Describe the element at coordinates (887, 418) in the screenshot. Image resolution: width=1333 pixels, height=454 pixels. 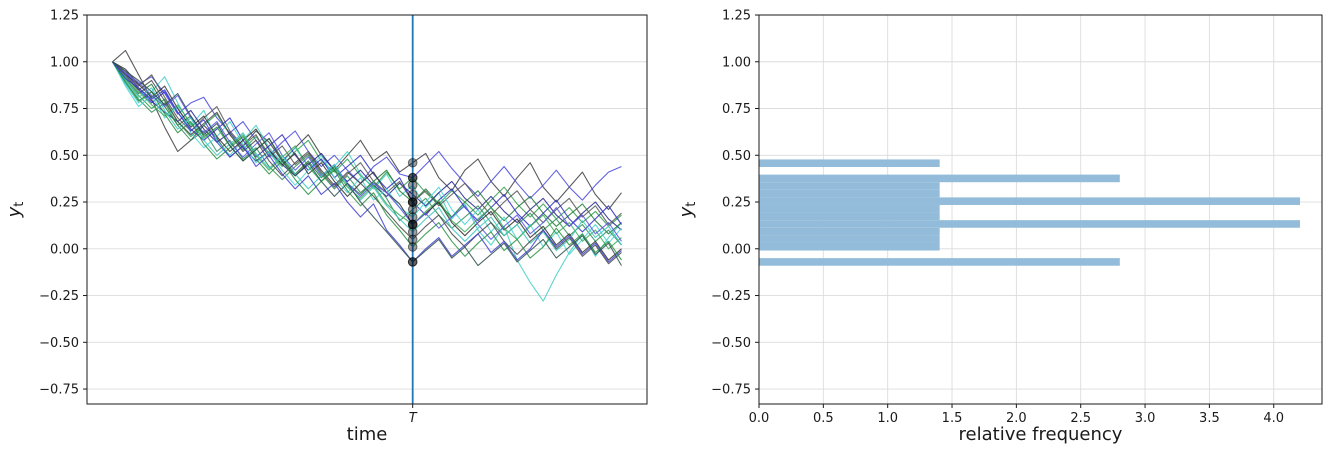
I see `x-tick-label: 1.0` at that location.